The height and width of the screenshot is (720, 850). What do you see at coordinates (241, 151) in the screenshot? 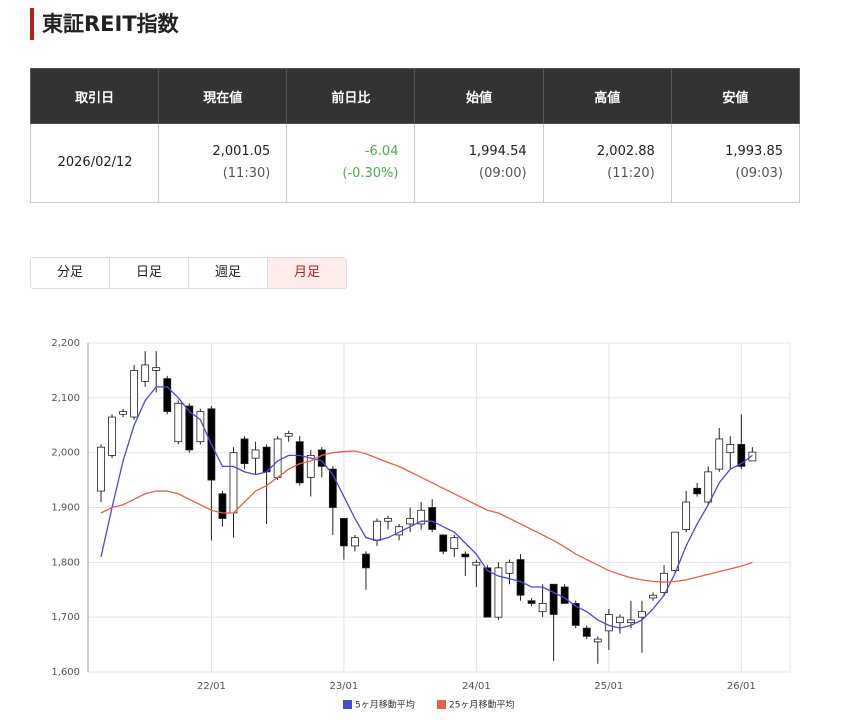
I see `cell-value: 2,001.05` at bounding box center [241, 151].